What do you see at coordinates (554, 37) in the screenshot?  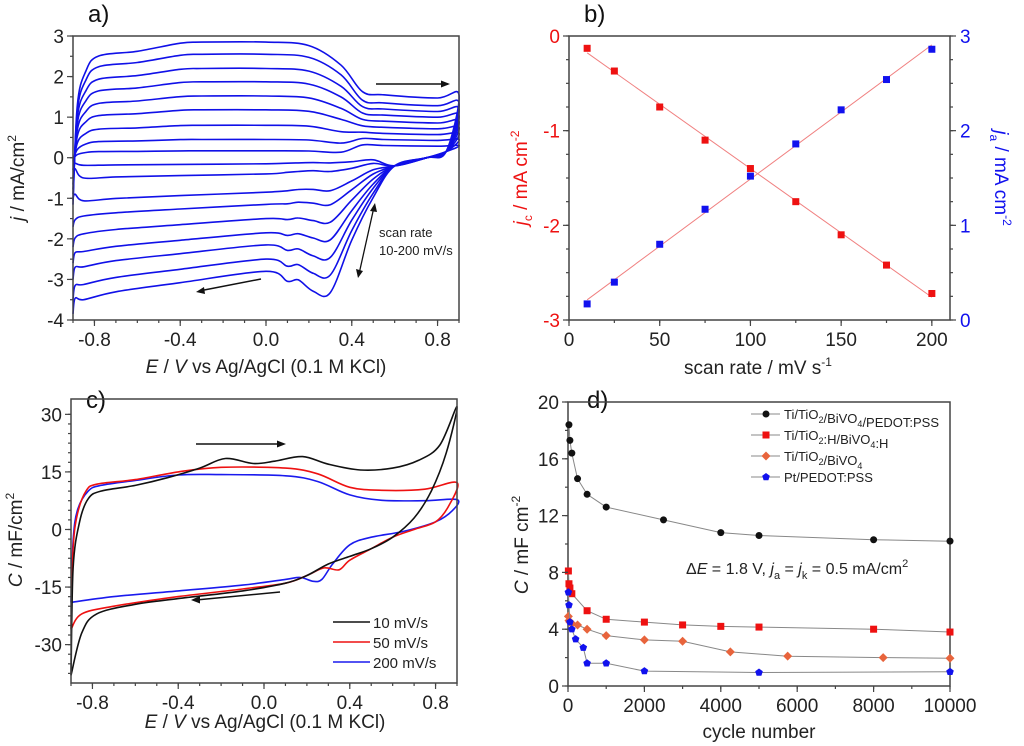 I see `panel-b-left-ytick-label: 0` at bounding box center [554, 37].